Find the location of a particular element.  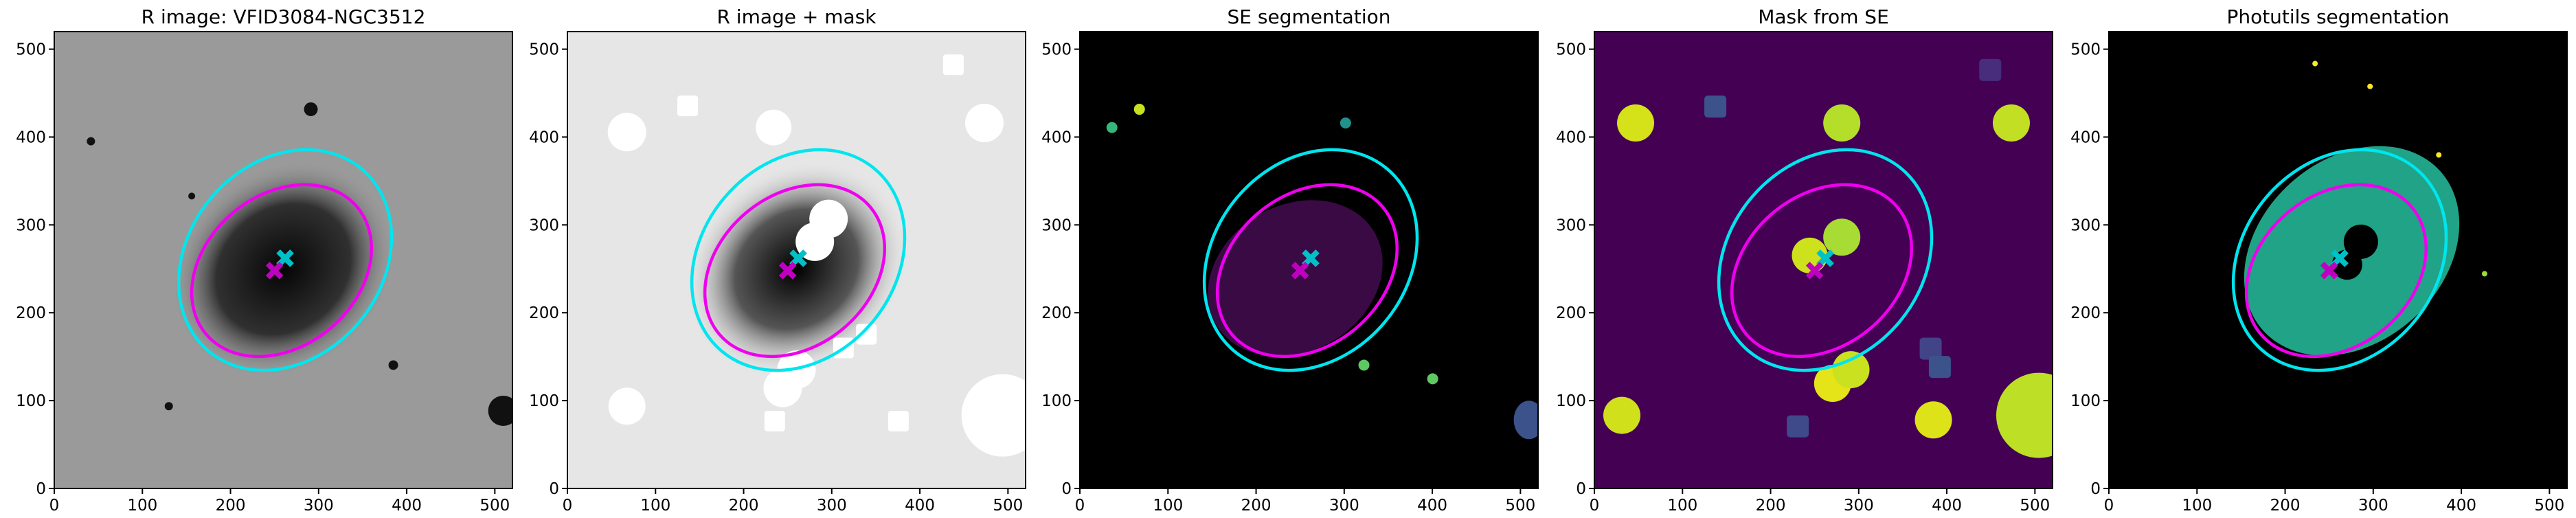

panel-title: Mask from SE is located at coordinates (1823, 16).